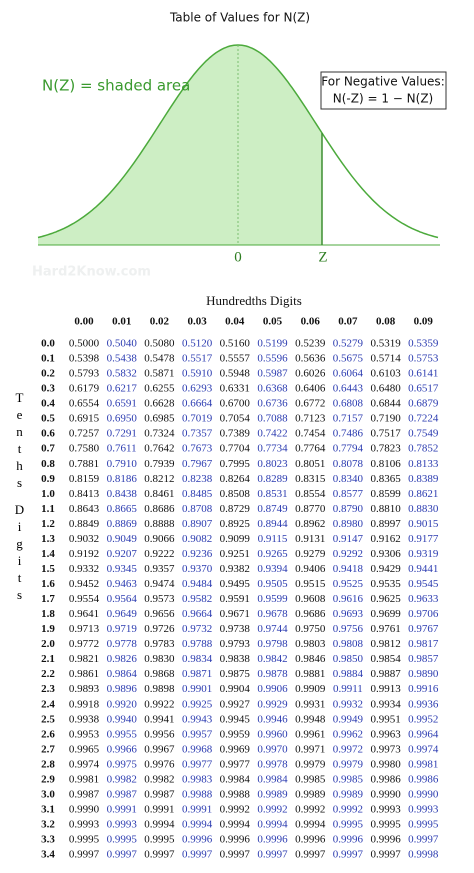 This screenshot has height=873, width=474. Describe the element at coordinates (348, 689) in the screenshot. I see `table-cell: 0.9911` at that location.